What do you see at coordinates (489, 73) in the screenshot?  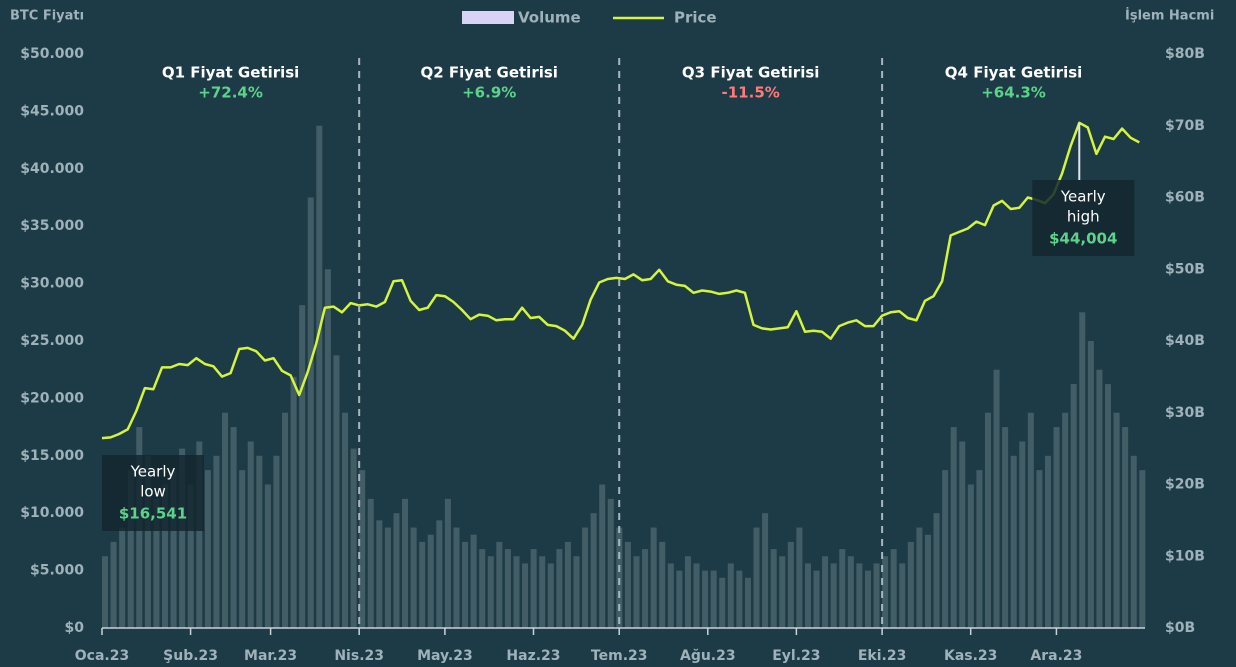 I see `quarter-title: Q2 Fiyat Getirisi` at bounding box center [489, 73].